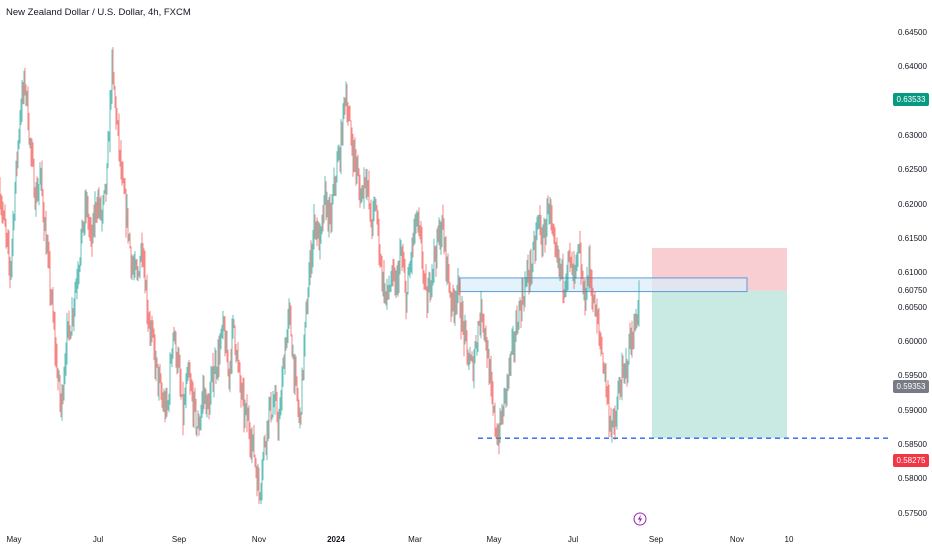 The width and height of the screenshot is (932, 550). I want to click on price-axis-label: 0.59000, so click(912, 410).